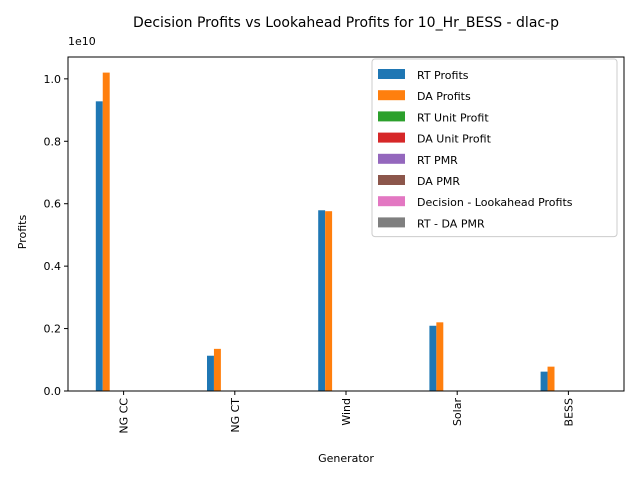 The width and height of the screenshot is (640, 480). What do you see at coordinates (53, 329) in the screenshot?
I see `y-tick-label: 0.2` at bounding box center [53, 329].